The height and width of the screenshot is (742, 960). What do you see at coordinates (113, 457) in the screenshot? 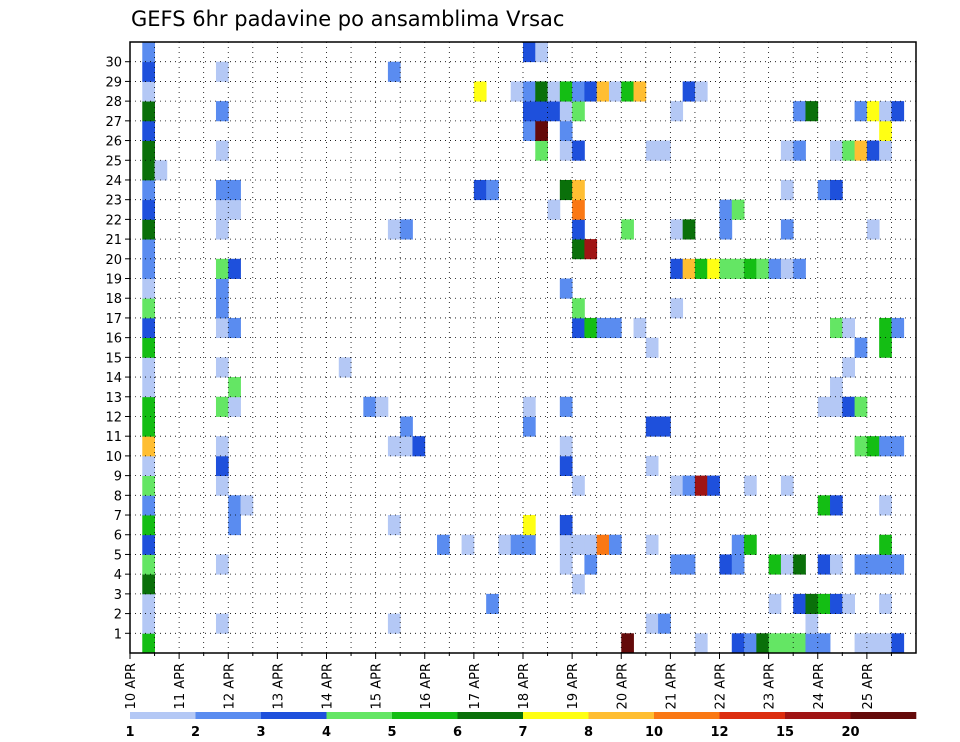
I see `y-tick-label: 10` at bounding box center [113, 457].